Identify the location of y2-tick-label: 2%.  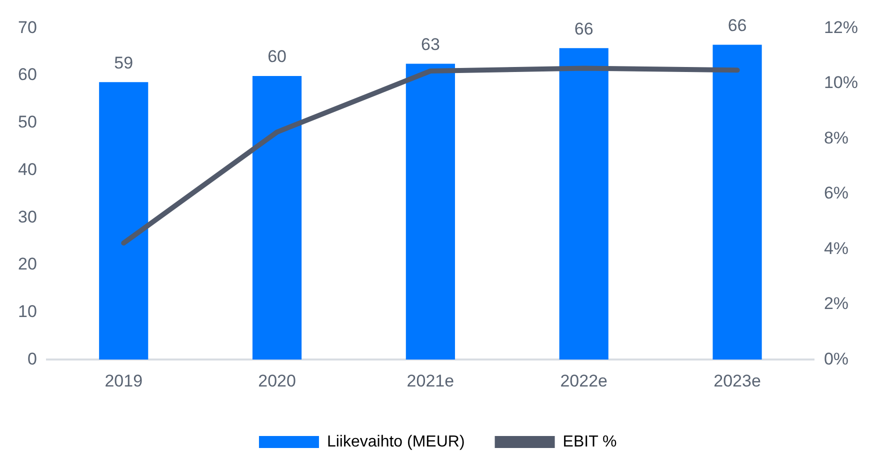
(836, 304).